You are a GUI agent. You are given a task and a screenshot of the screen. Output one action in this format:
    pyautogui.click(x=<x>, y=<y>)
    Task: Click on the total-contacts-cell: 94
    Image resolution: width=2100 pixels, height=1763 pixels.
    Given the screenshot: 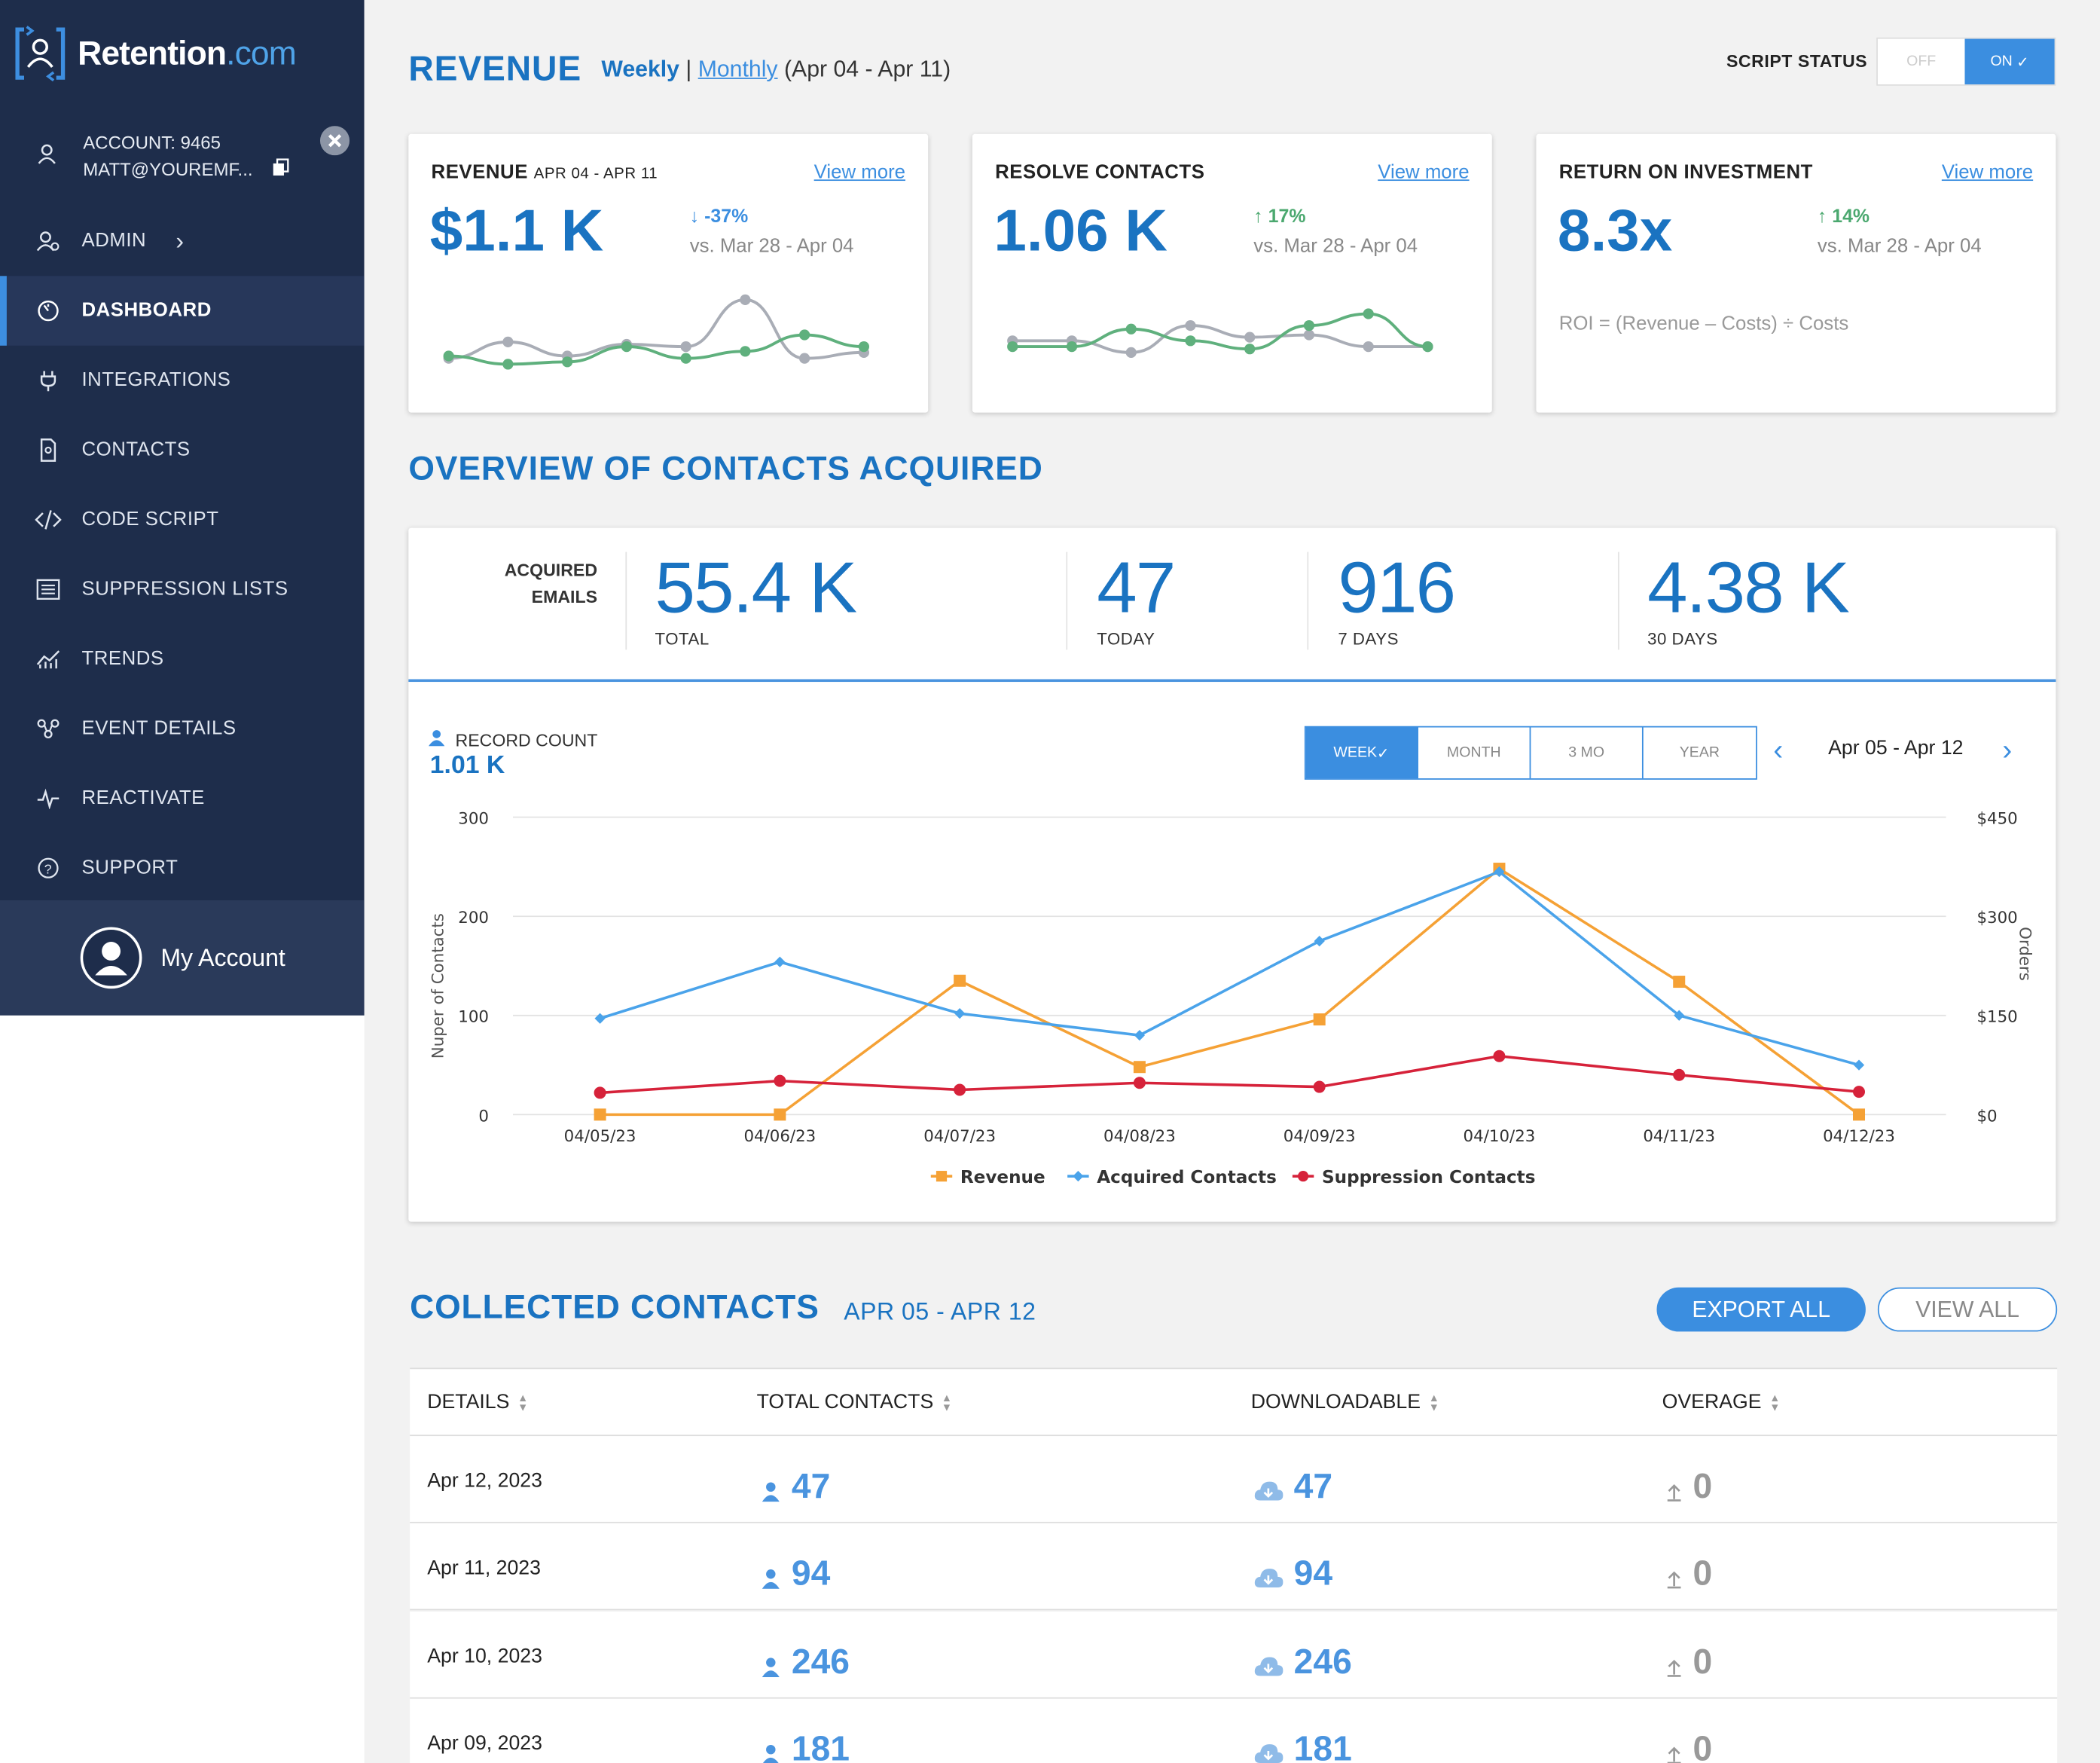 What is the action you would take?
    pyautogui.click(x=796, y=1574)
    